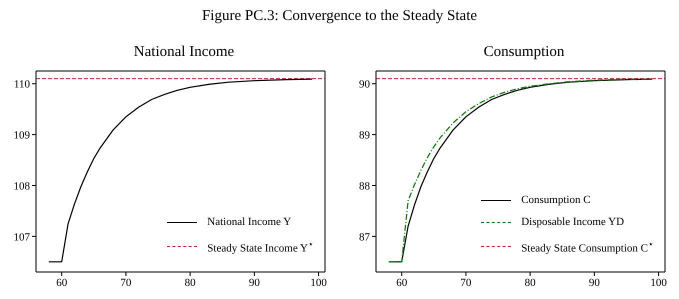 Image resolution: width=679 pixels, height=299 pixels. What do you see at coordinates (260, 247) in the screenshot?
I see `legend-label: Steady State Income Y$^{⋆}$` at bounding box center [260, 247].